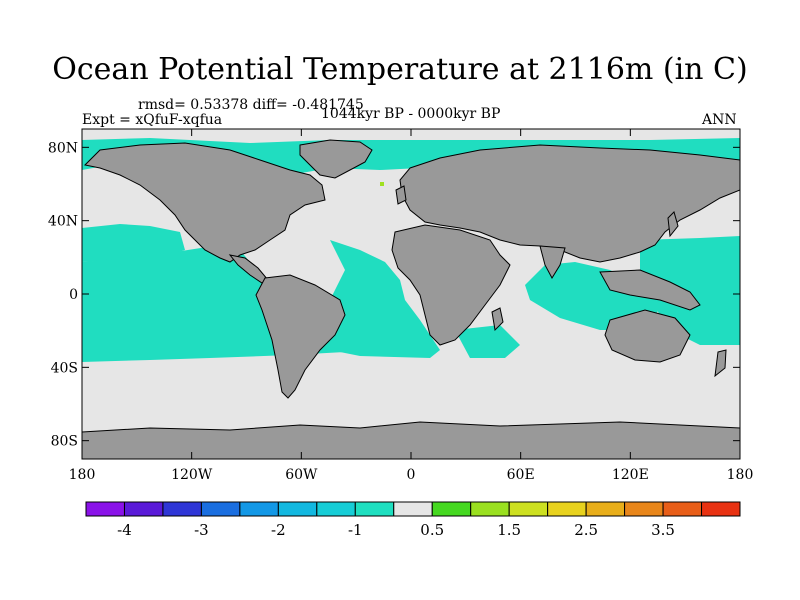 Image resolution: width=800 pixels, height=600 pixels. What do you see at coordinates (355, 530) in the screenshot?
I see `colorbar-label: -1` at bounding box center [355, 530].